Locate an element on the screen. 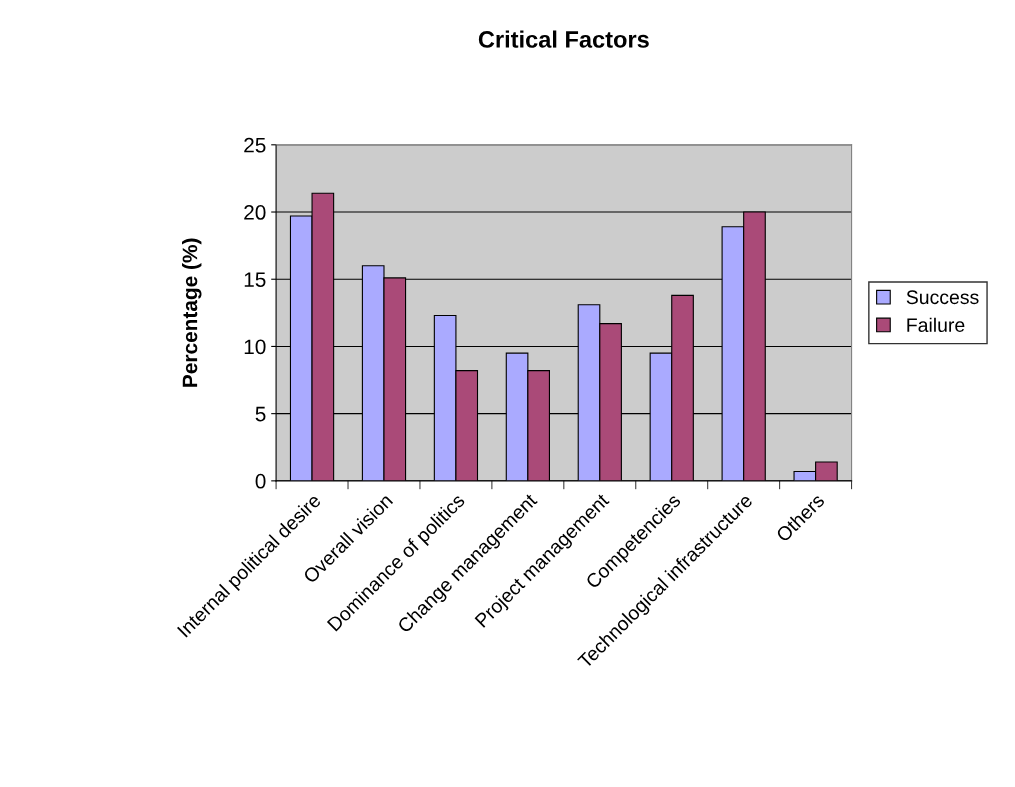 This screenshot has width=1015, height=787. legend-label: Failure is located at coordinates (936, 324).